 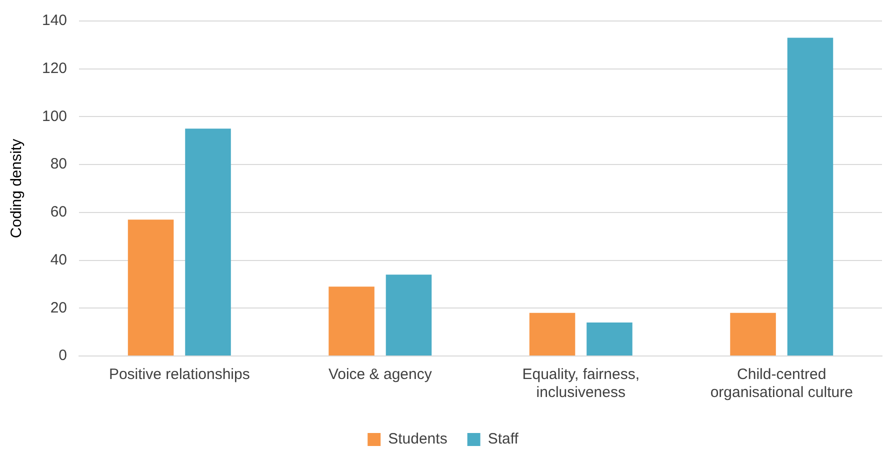 What do you see at coordinates (59, 164) in the screenshot?
I see `y-tick-label: 80` at bounding box center [59, 164].